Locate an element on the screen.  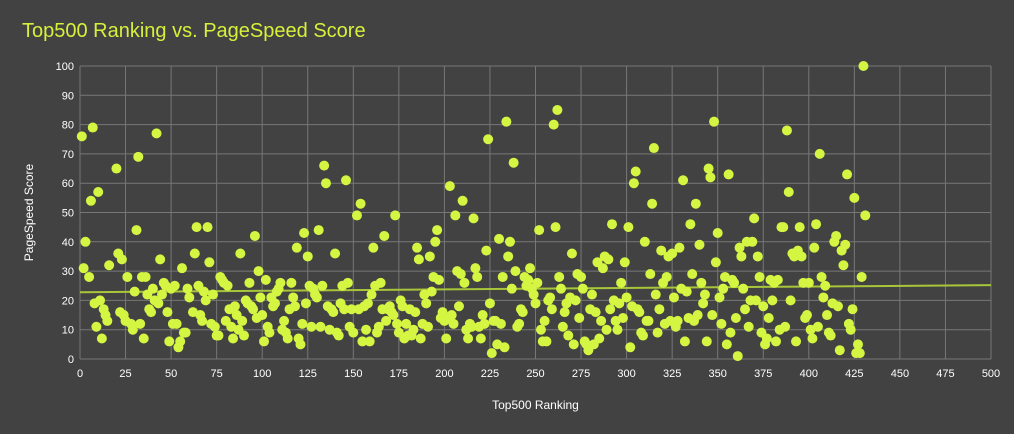
y-tick-label: 80 is located at coordinates (68, 126).